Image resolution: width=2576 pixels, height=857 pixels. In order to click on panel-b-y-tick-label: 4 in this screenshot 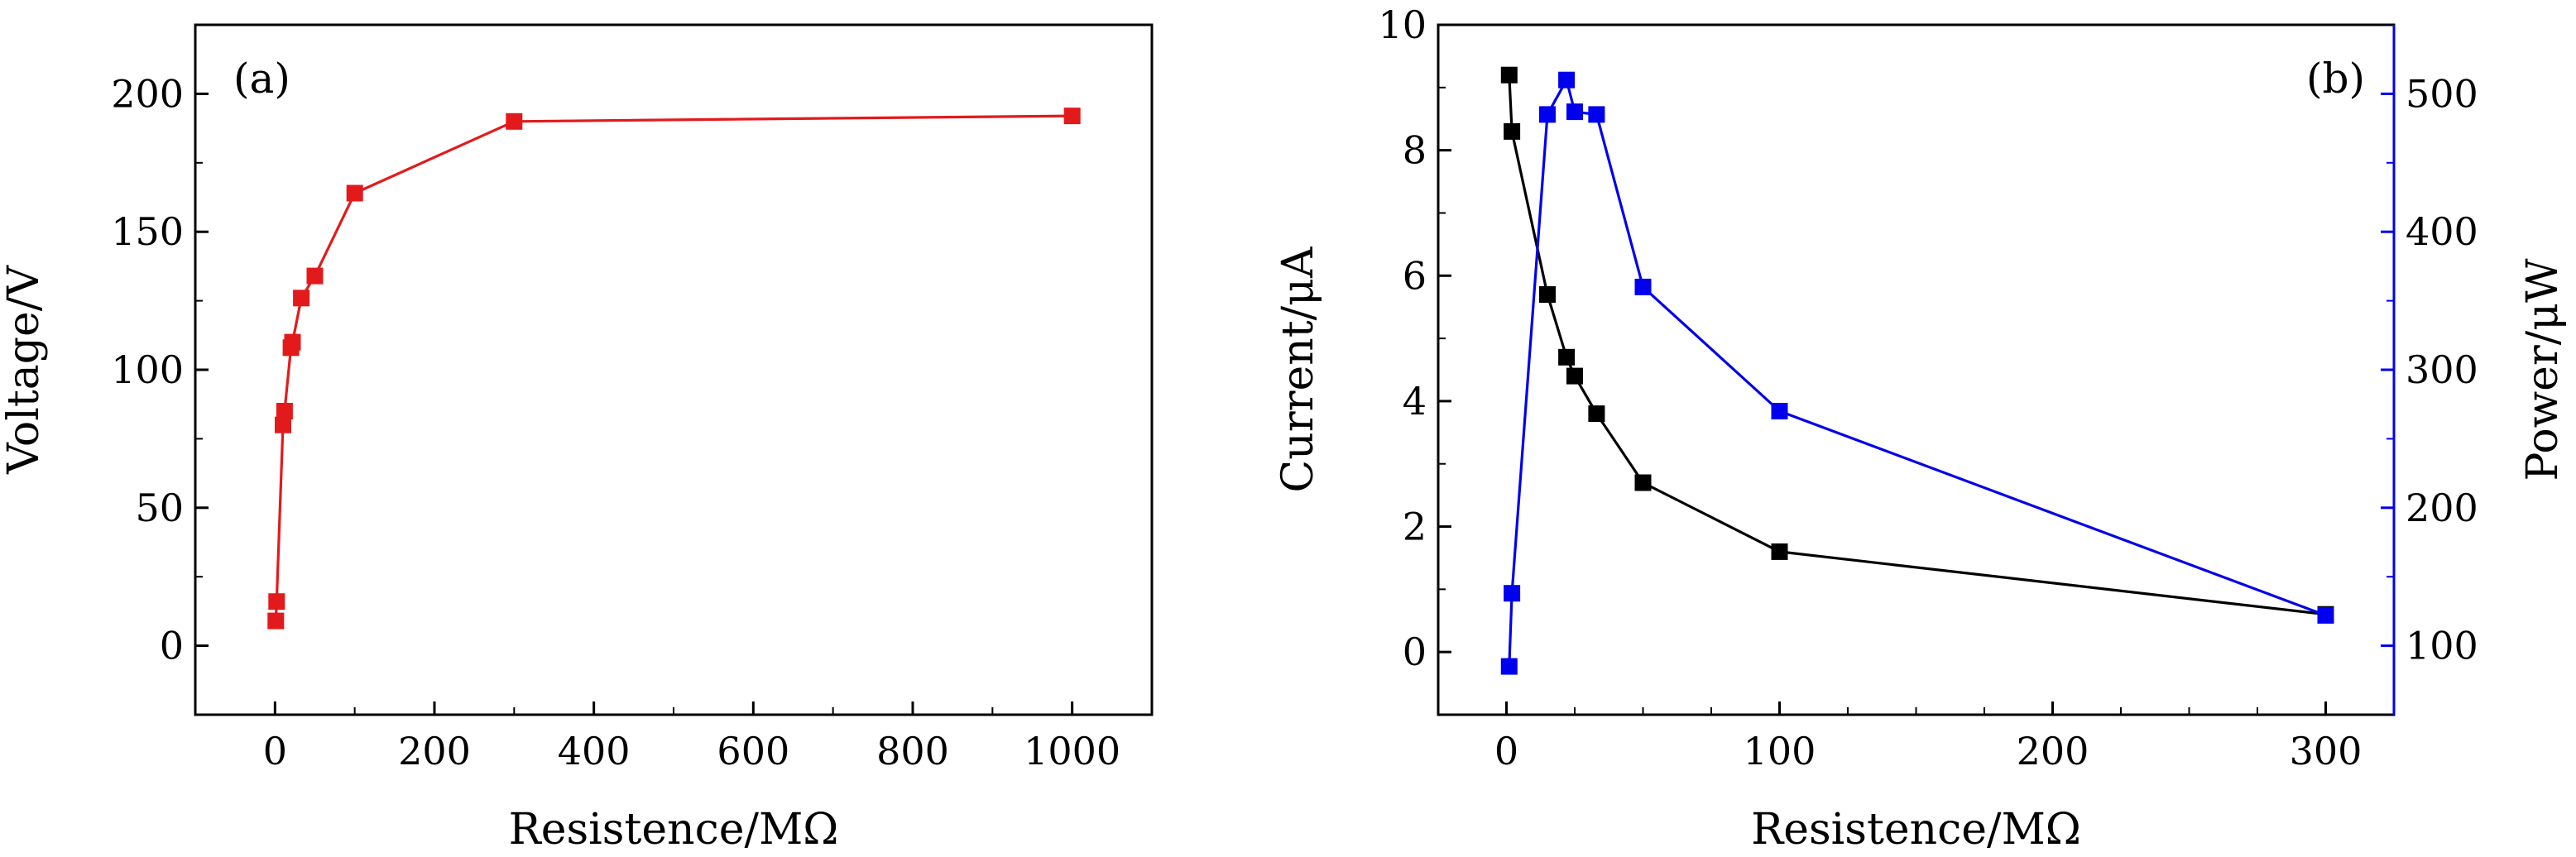, I will do `click(1415, 401)`.